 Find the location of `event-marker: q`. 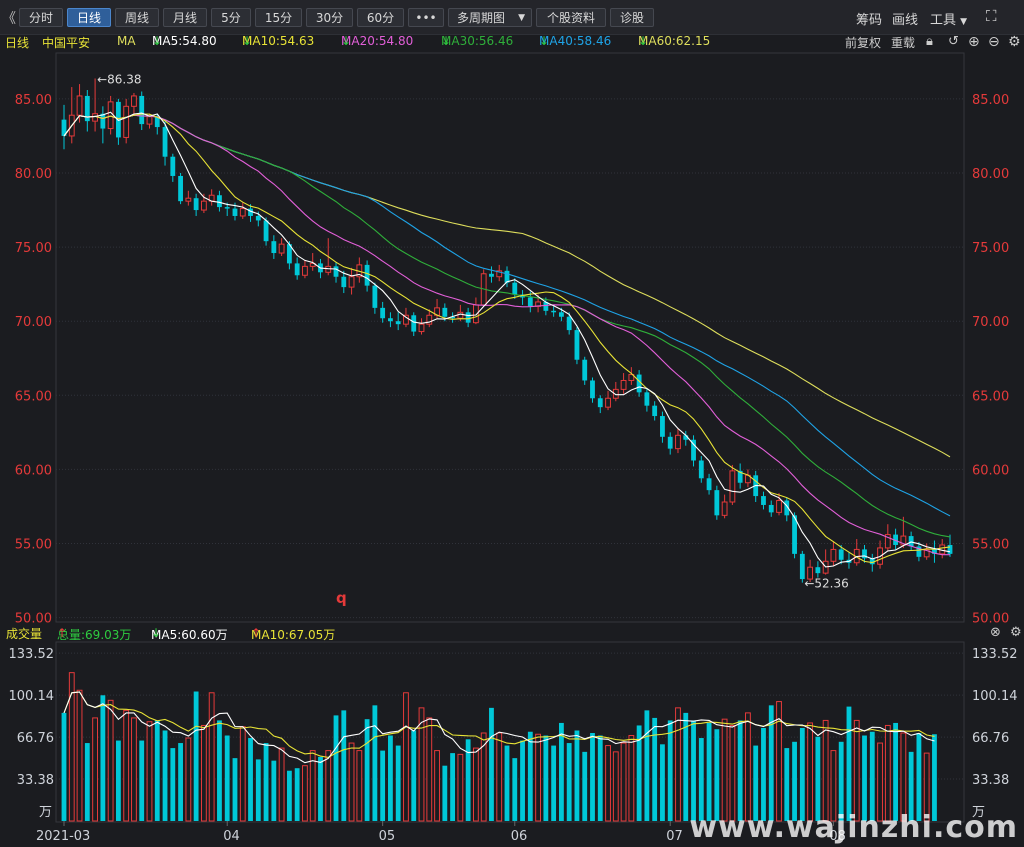

event-marker: q is located at coordinates (341, 598).